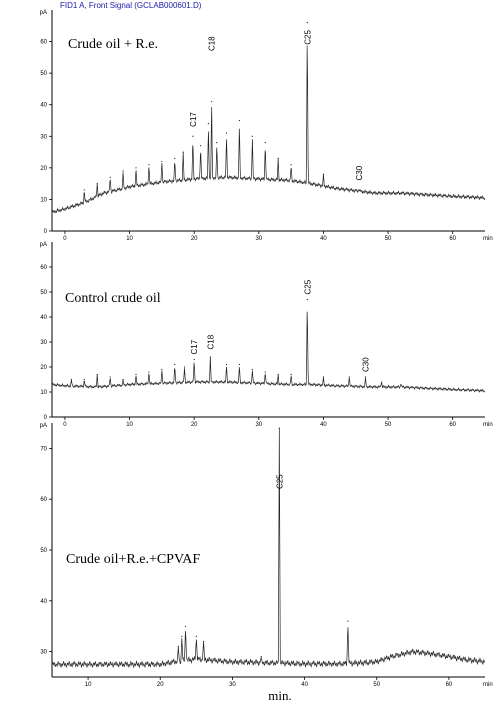  I want to click on x-axis-caption: min., so click(279, 695).